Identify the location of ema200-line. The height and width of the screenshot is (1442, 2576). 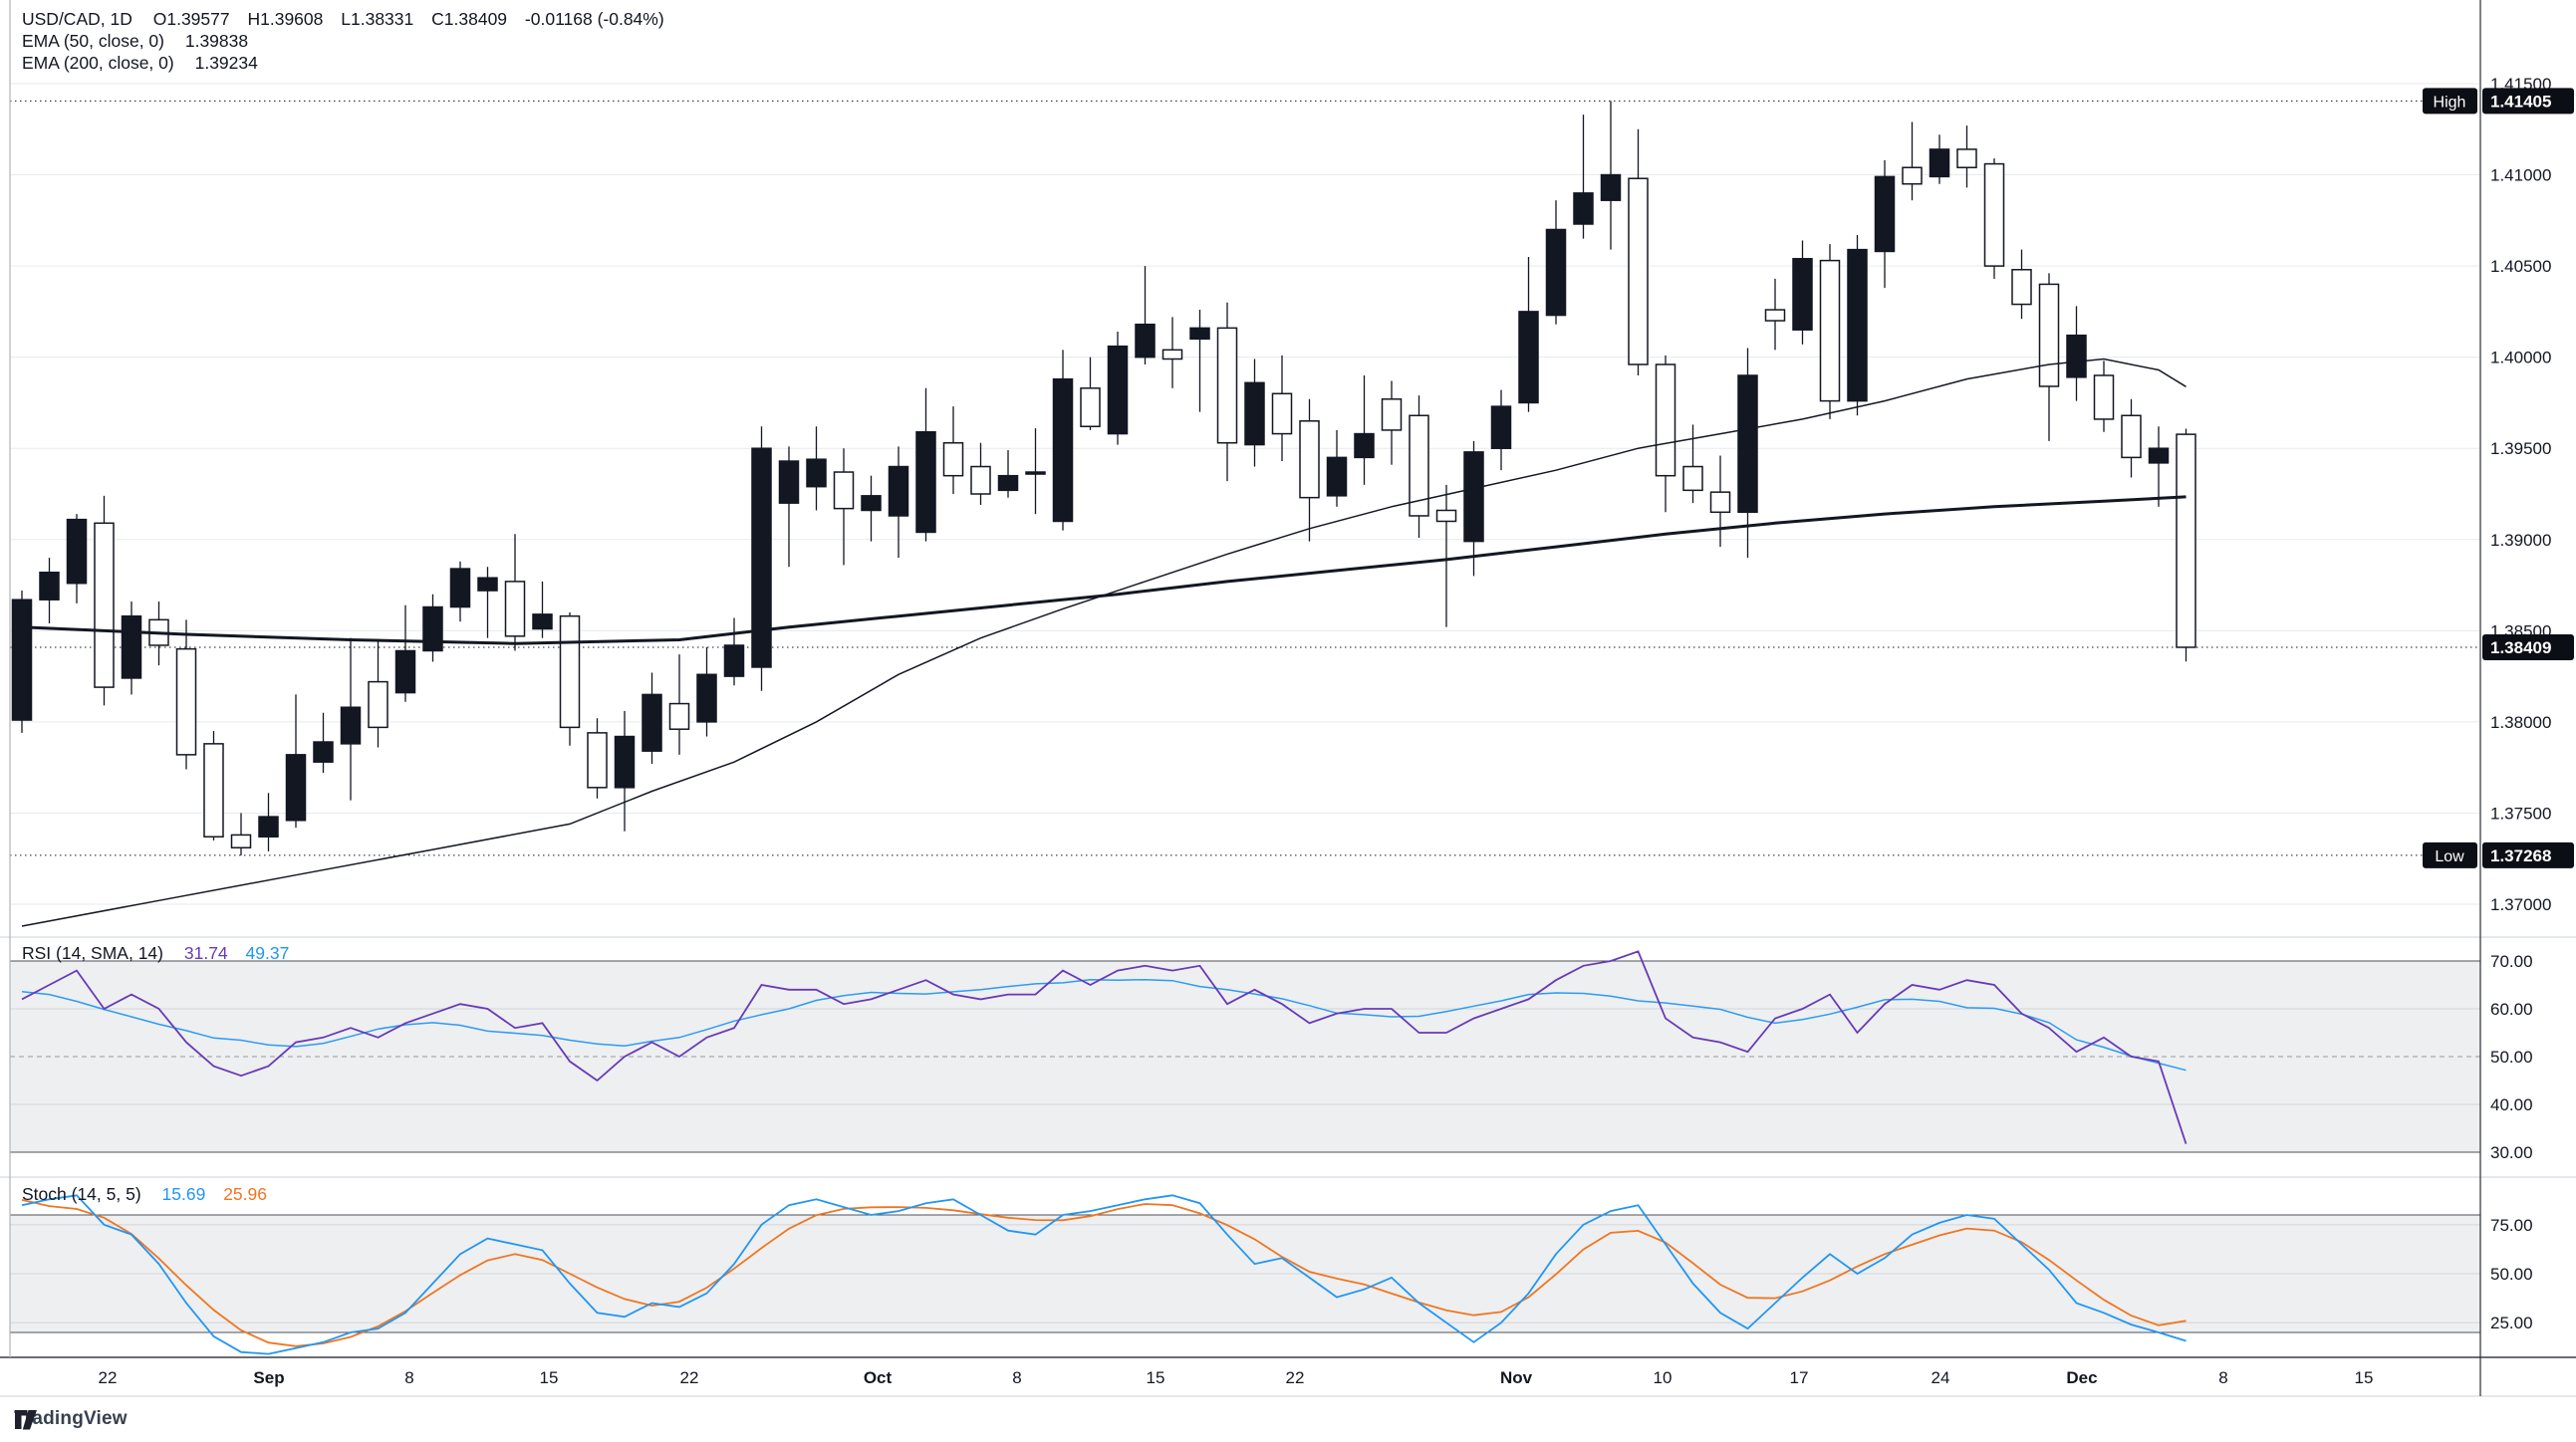
(1104, 570).